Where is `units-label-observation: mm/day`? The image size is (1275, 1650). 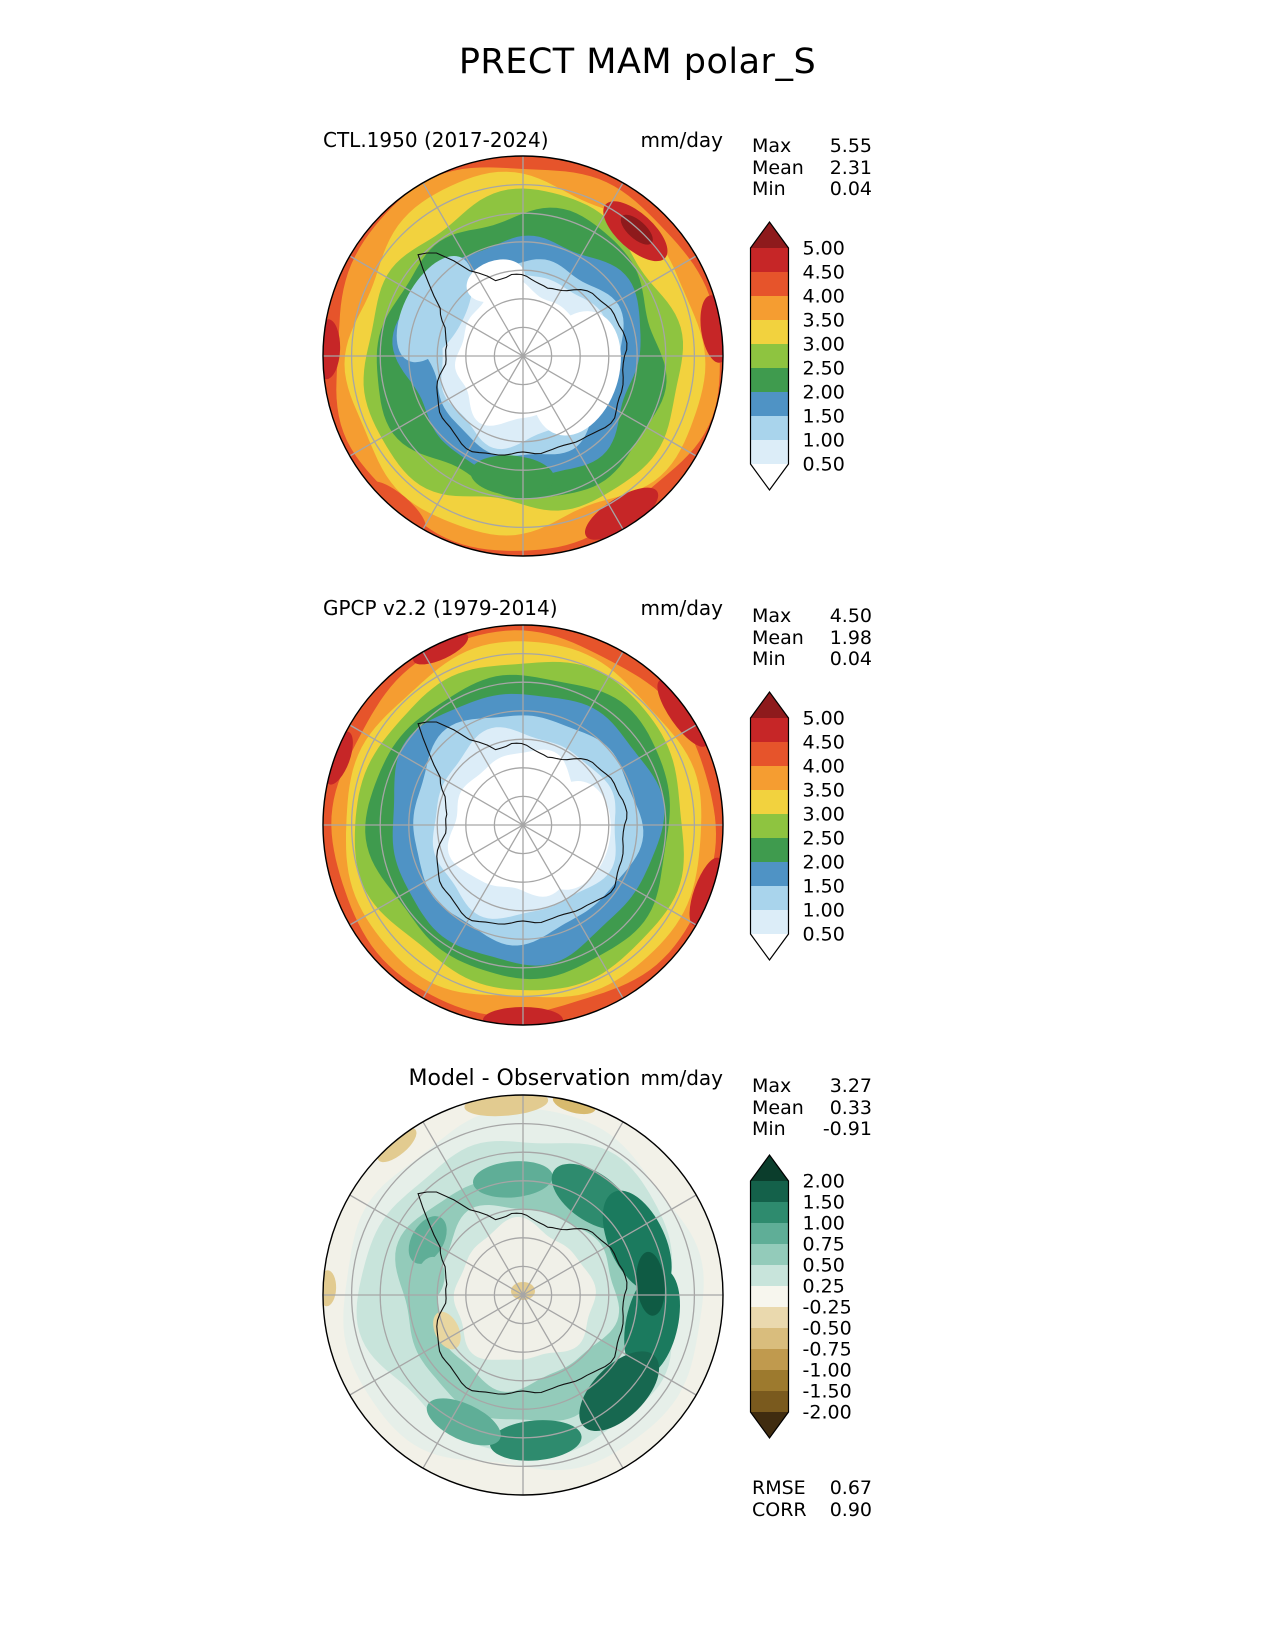
units-label-observation: mm/day is located at coordinates (682, 608).